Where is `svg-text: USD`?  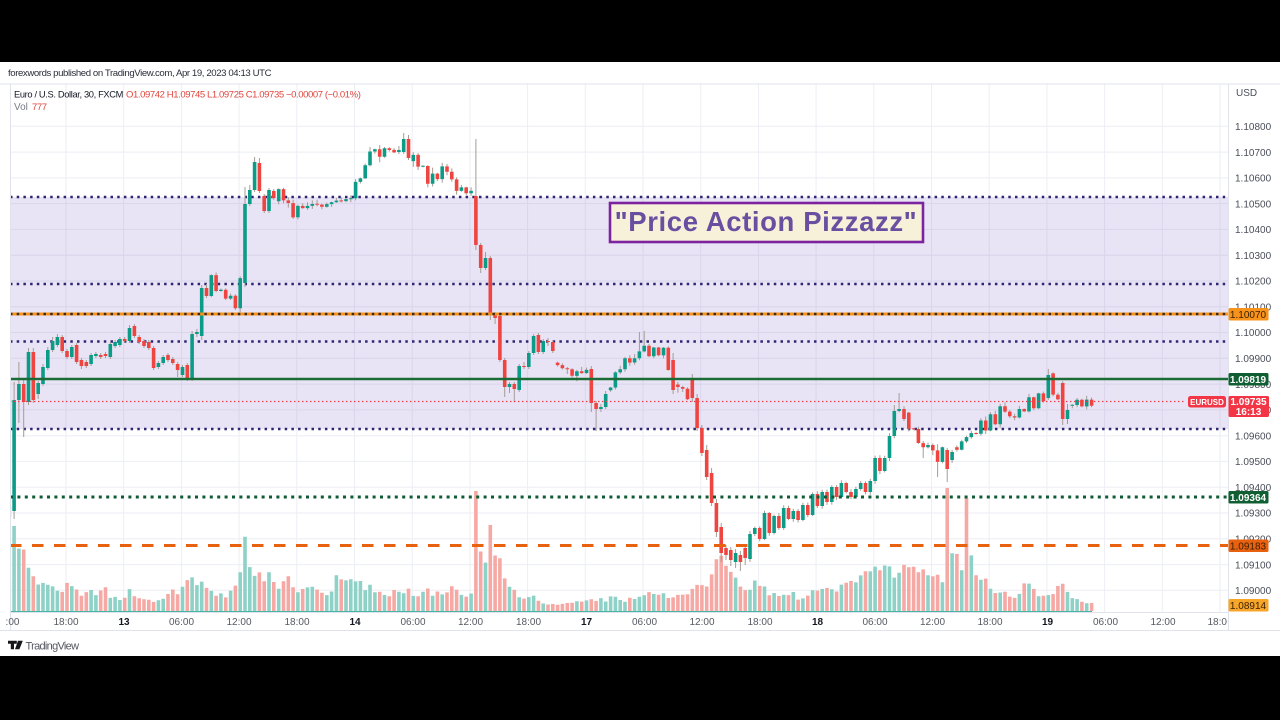
svg-text: USD is located at coordinates (1246, 93).